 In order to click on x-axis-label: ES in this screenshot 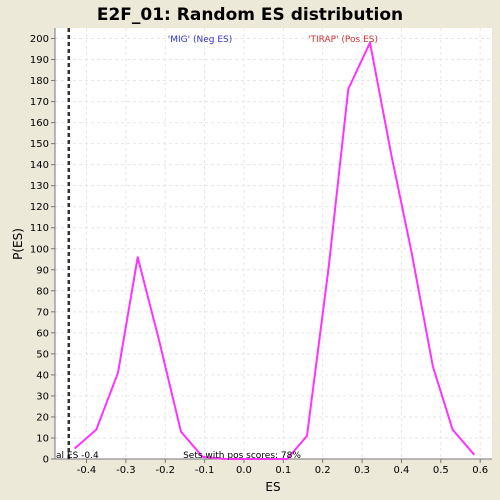, I will do `click(272, 487)`.